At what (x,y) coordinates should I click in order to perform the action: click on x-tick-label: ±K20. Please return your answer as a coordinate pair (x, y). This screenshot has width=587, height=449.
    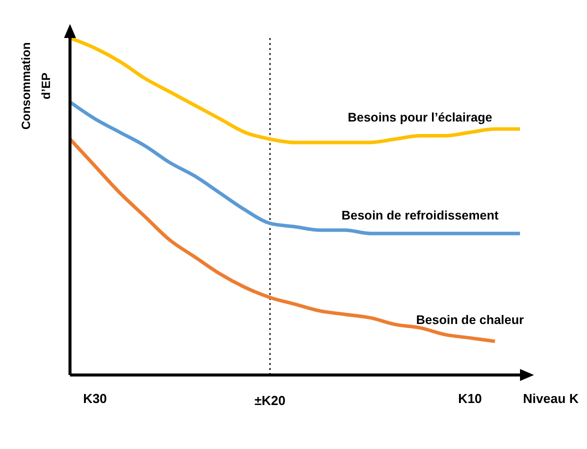
    Looking at the image, I should click on (270, 400).